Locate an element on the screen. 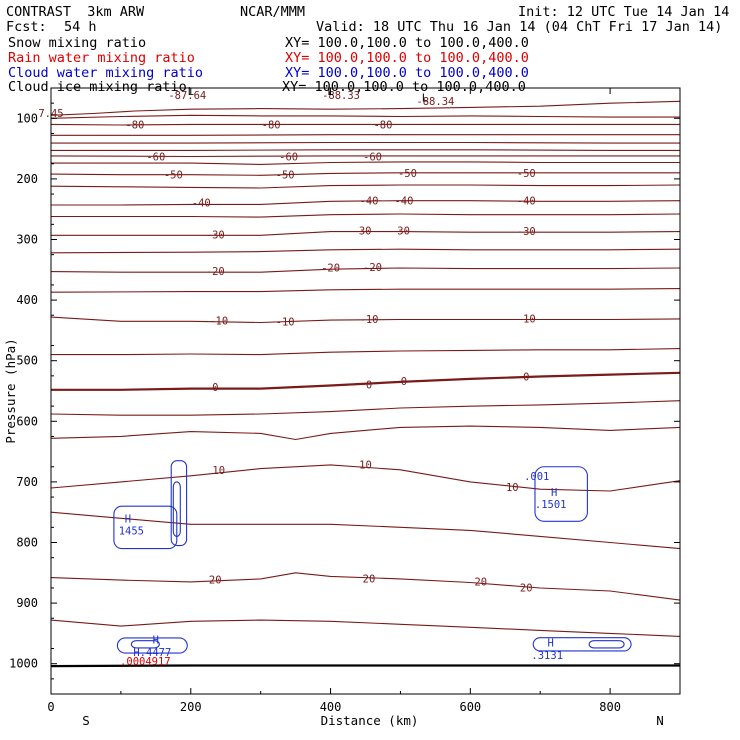  x-tick-label: 400 is located at coordinates (331, 707).